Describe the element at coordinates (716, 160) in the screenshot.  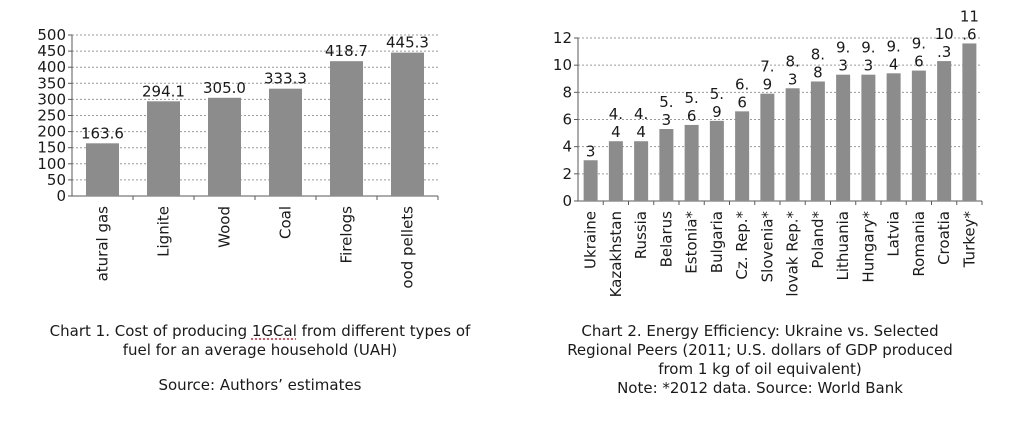
I see `chart-2-bar-bulgaria` at that location.